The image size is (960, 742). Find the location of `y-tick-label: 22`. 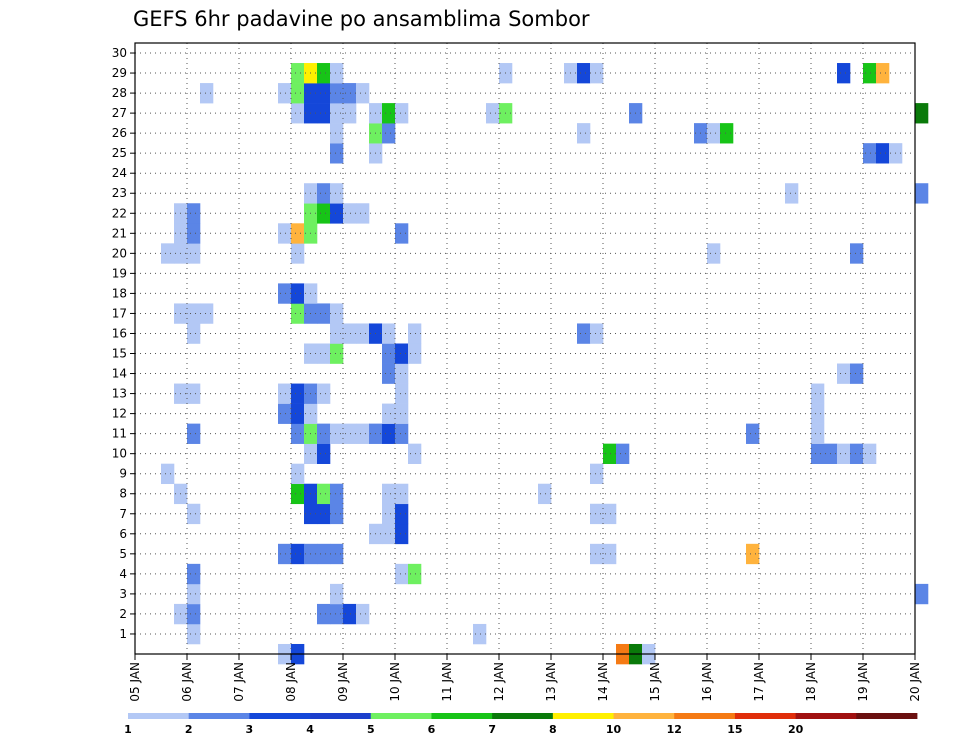

y-tick-label: 22 is located at coordinates (119, 213).